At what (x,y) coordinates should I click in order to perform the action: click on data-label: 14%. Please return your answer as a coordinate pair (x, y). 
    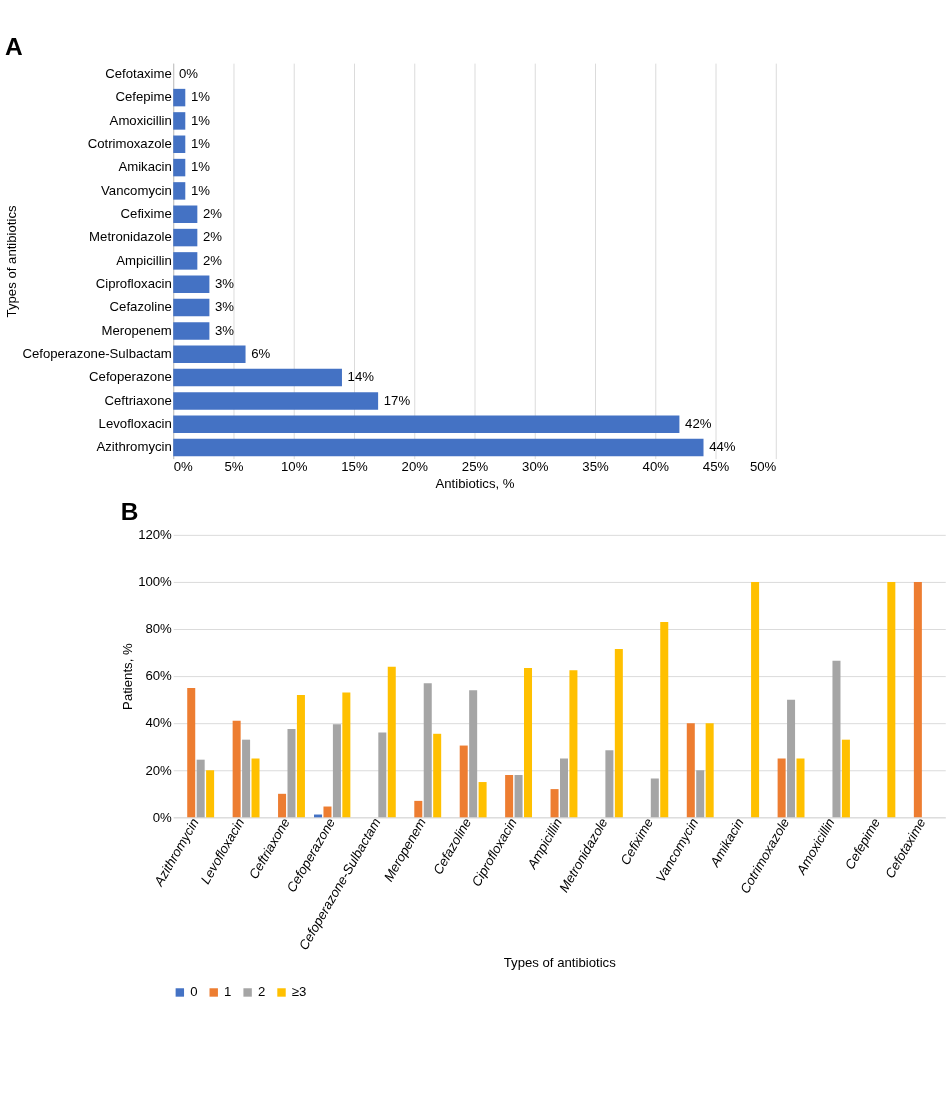
    Looking at the image, I should click on (361, 377).